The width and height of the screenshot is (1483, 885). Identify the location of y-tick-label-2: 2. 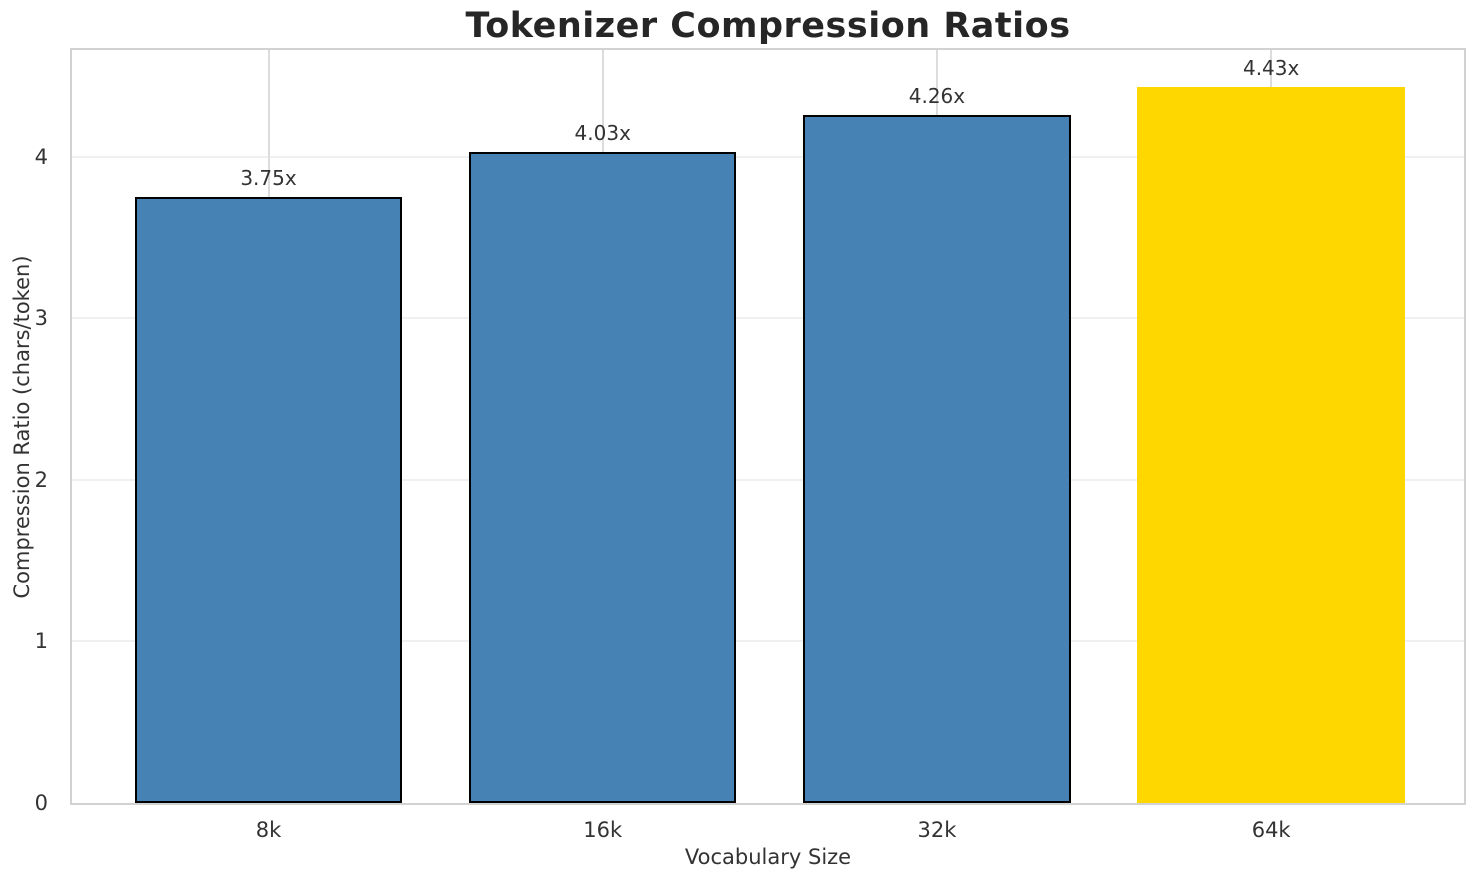
(41, 479).